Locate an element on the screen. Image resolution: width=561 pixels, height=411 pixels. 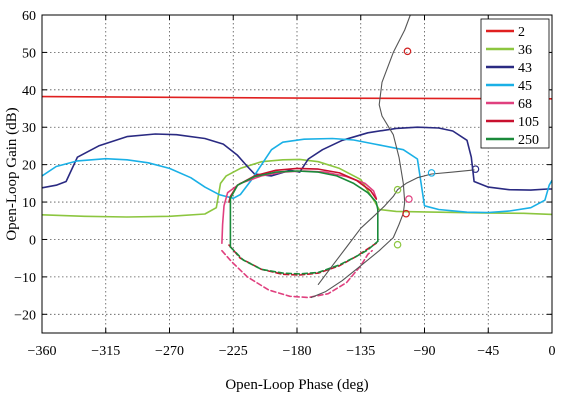
legend-label-45: 45 is located at coordinates (525, 86).